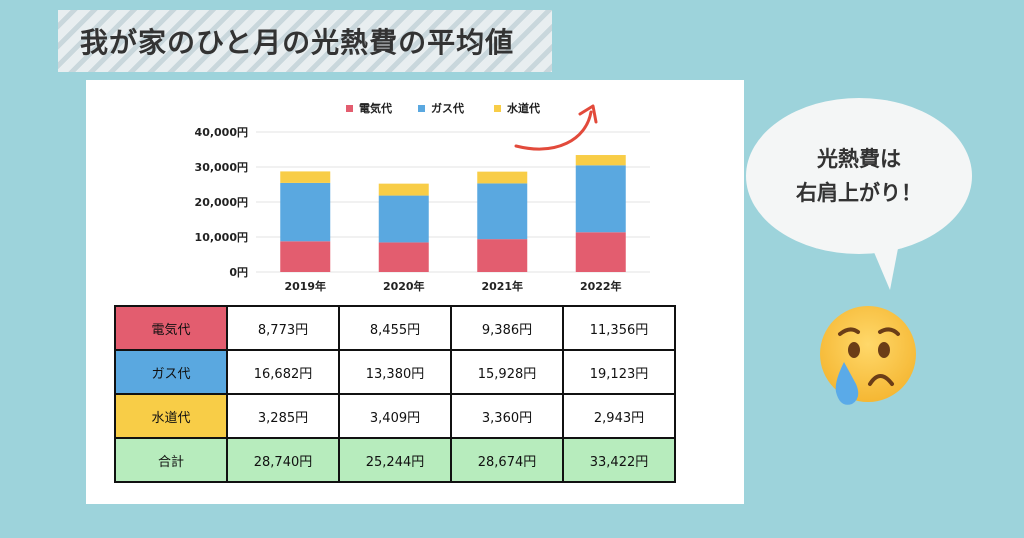  What do you see at coordinates (283, 328) in the screenshot?
I see `table-cell: 8,773円` at bounding box center [283, 328].